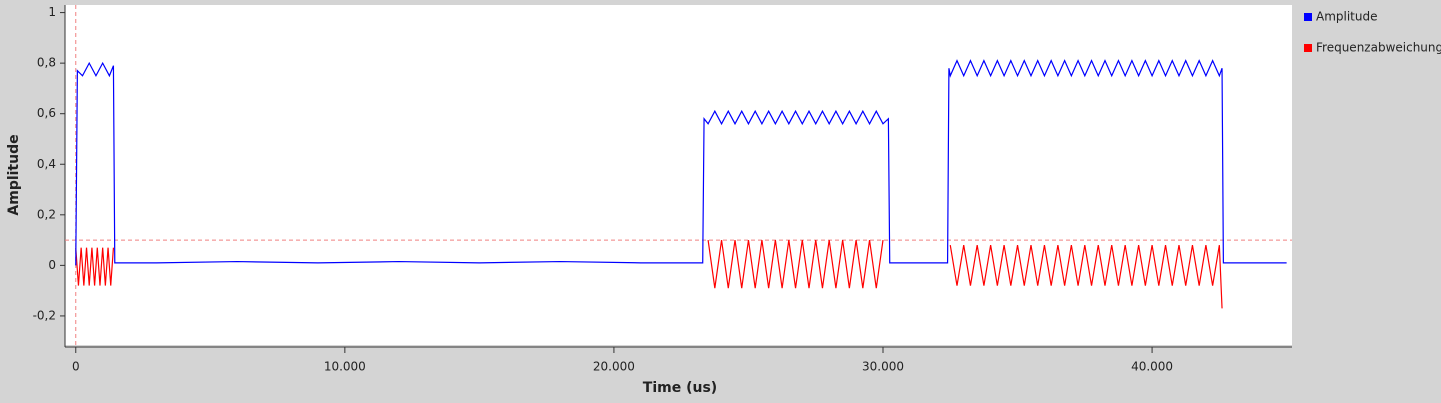 This screenshot has width=1441, height=403. What do you see at coordinates (76, 367) in the screenshot?
I see `x-tick-label: 0` at bounding box center [76, 367].